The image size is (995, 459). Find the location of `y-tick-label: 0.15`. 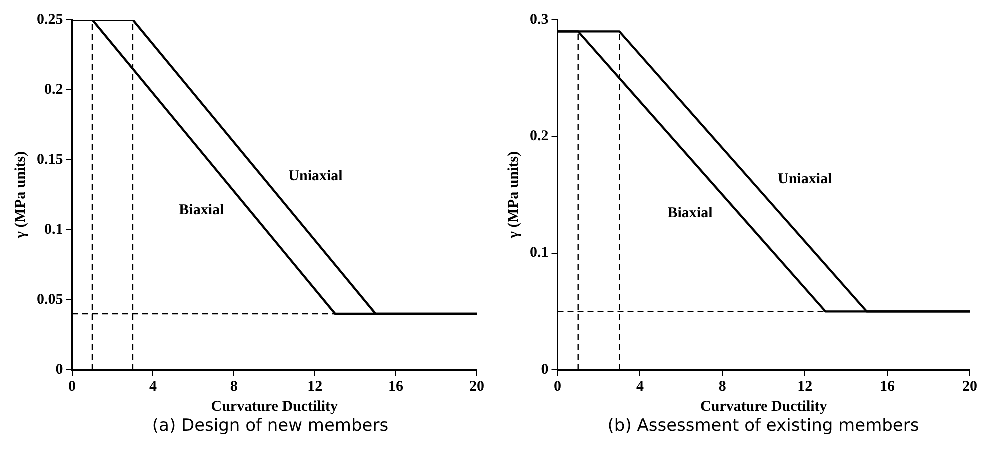

y-tick-label: 0.15 is located at coordinates (50, 160).